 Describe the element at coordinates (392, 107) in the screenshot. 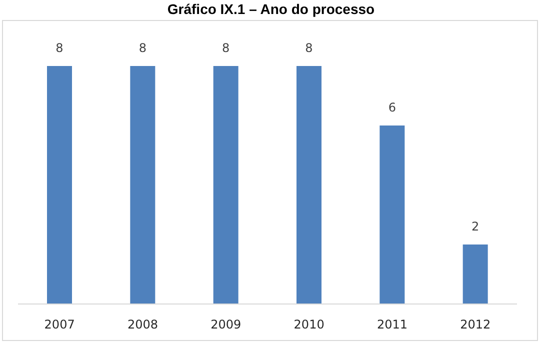

I see `data-label: 6` at that location.